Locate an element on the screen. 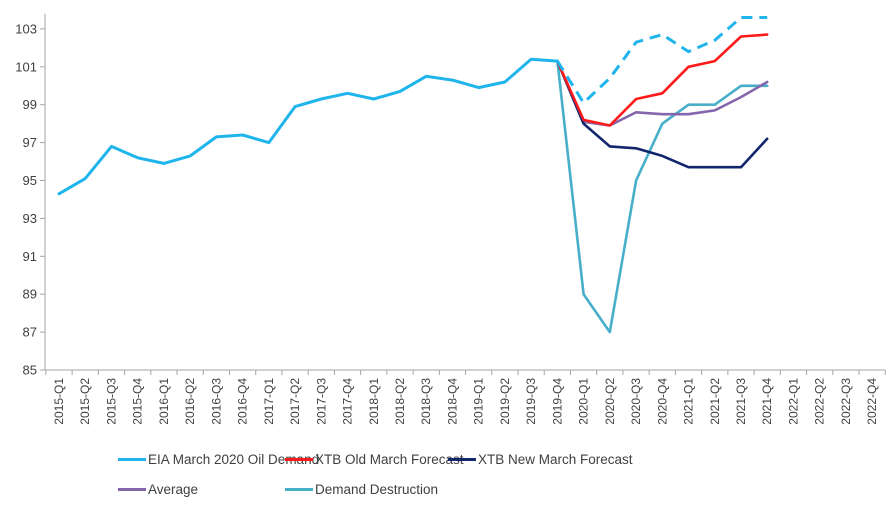 The image size is (896, 506). x-tick-label: 2016-Q3 is located at coordinates (216, 401).